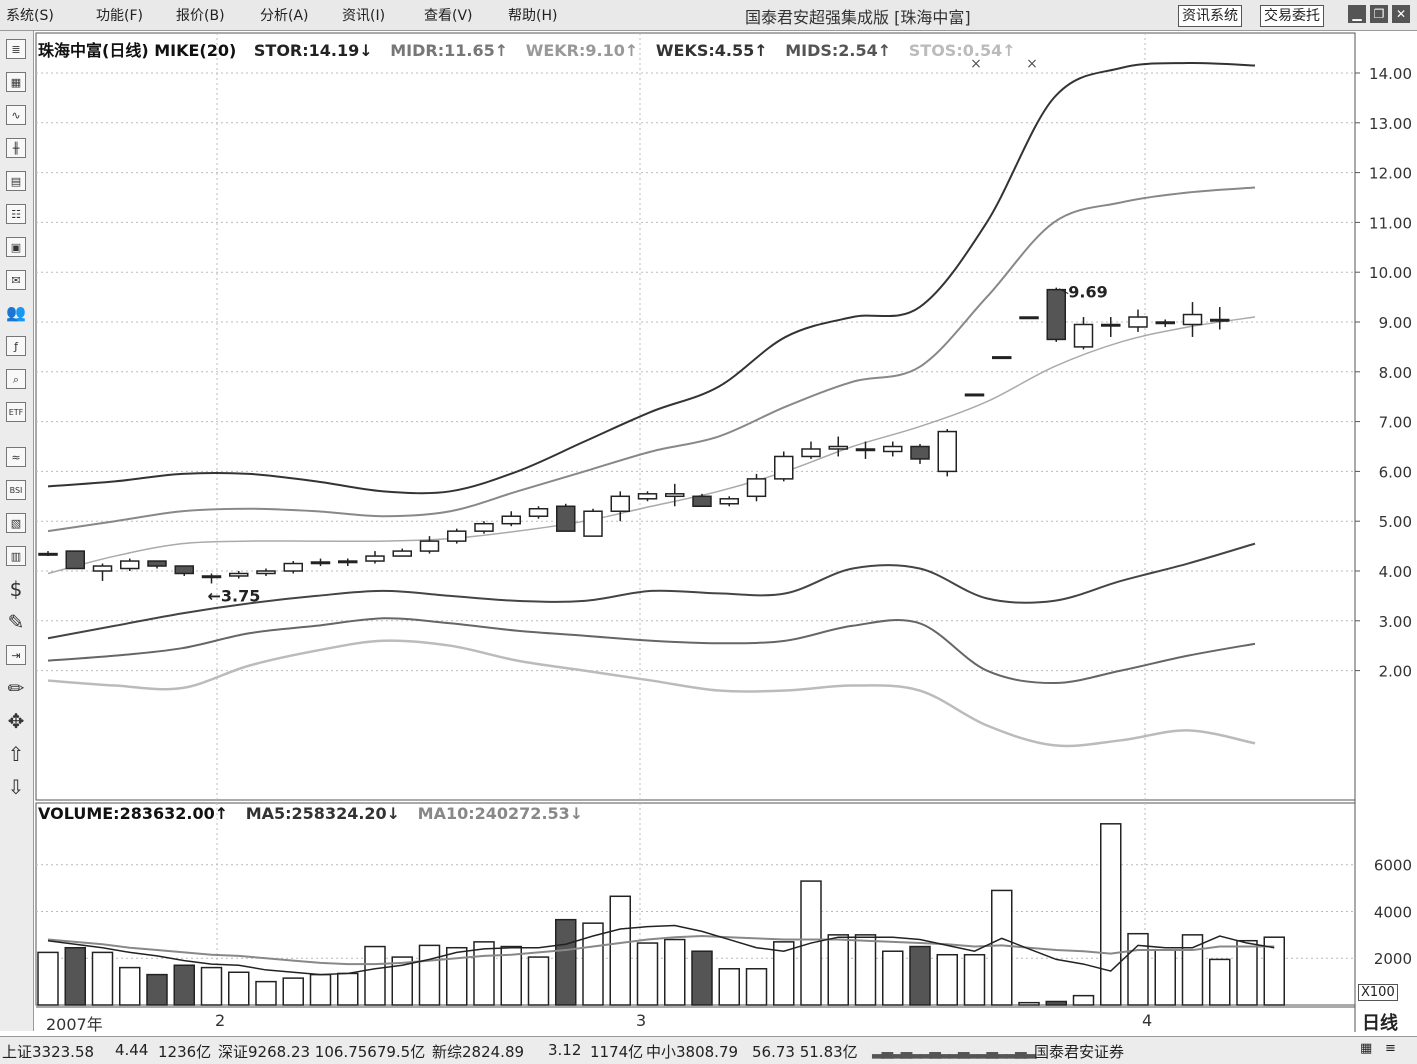 The image size is (1417, 1064). I want to click on legend-midr: MIDR:11.65↑, so click(449, 50).